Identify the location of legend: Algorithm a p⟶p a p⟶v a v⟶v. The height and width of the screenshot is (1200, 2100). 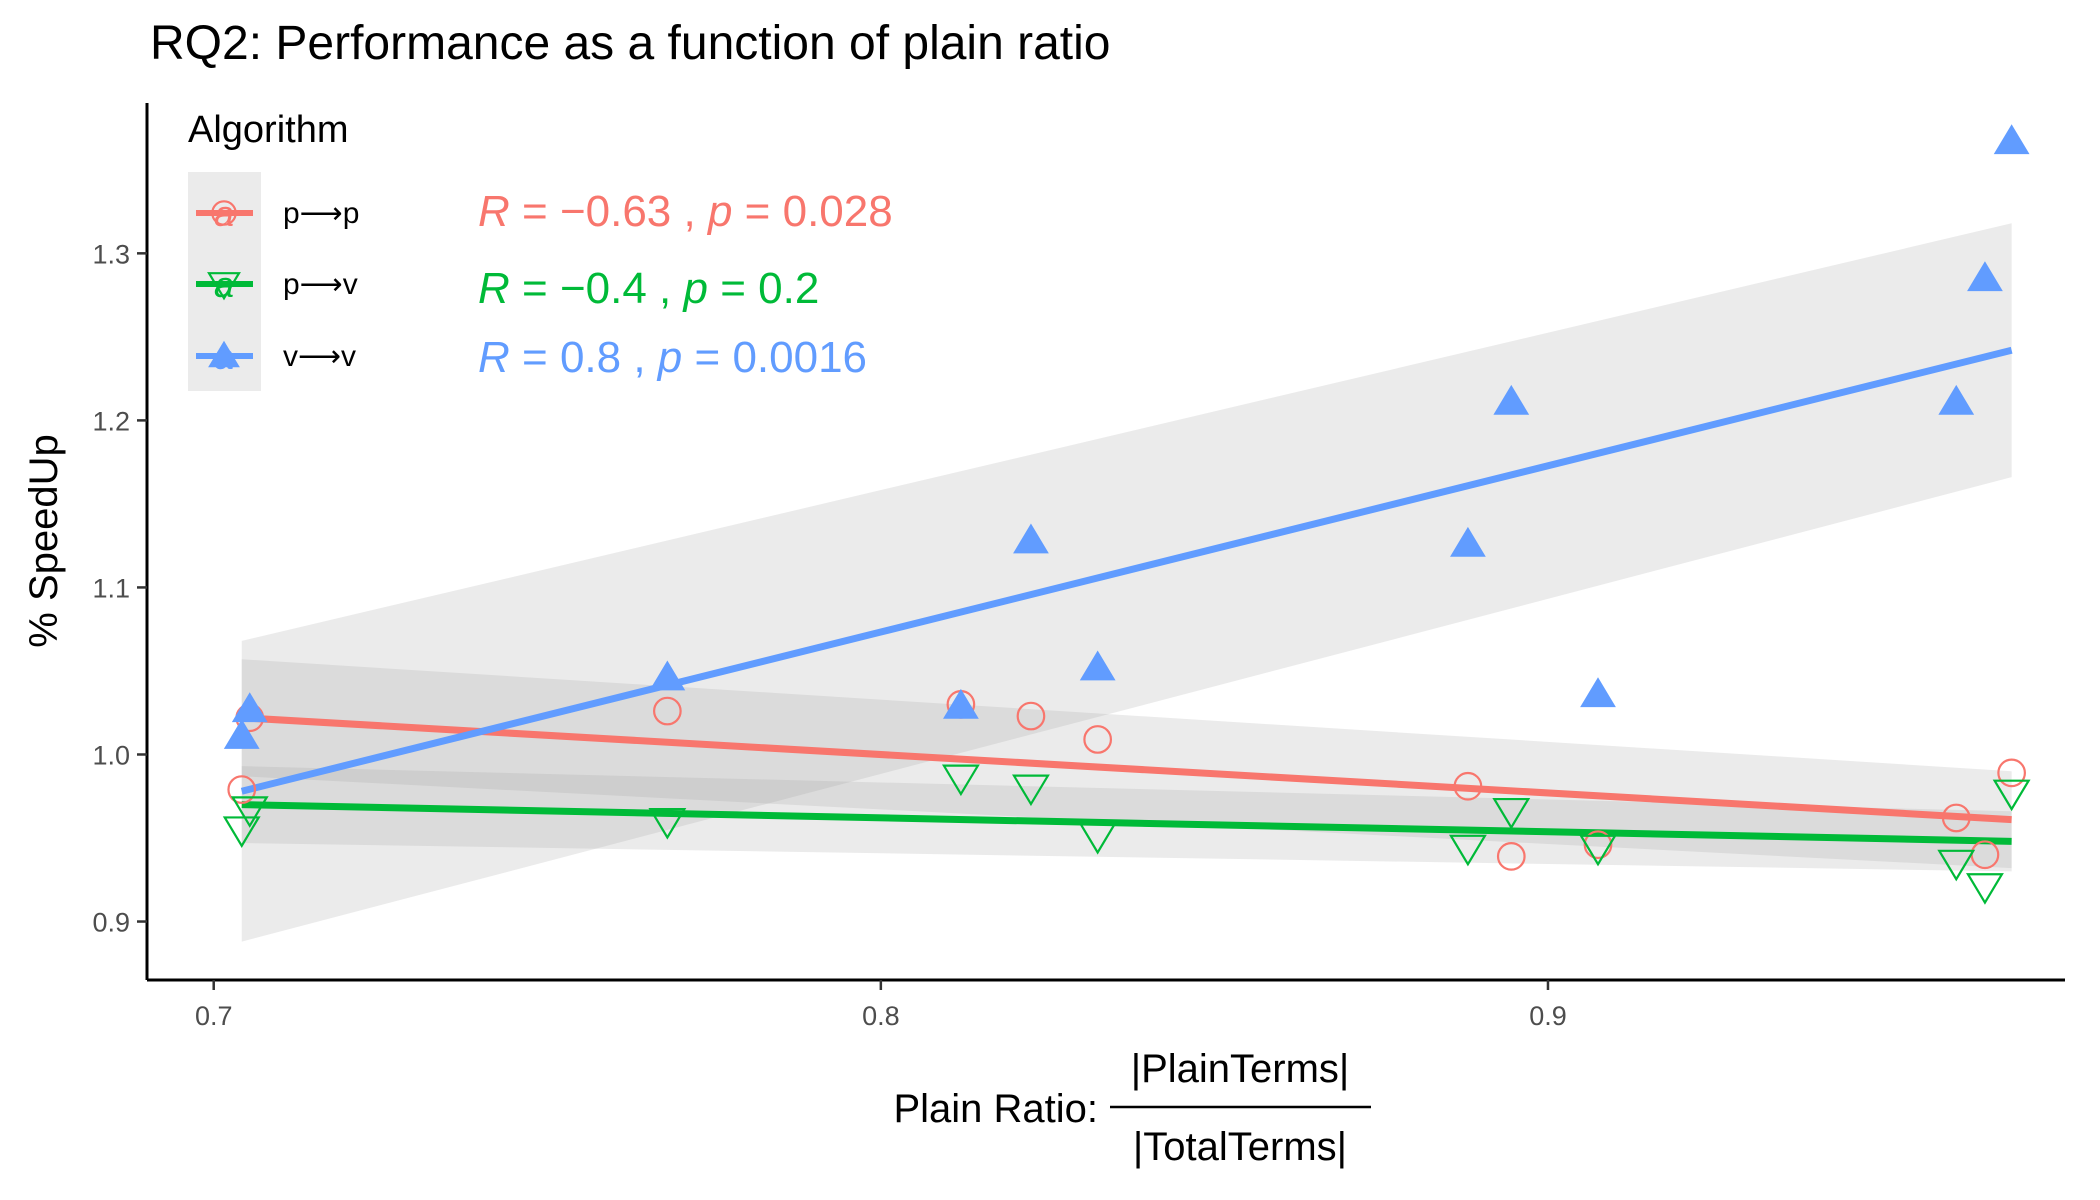
(273, 250).